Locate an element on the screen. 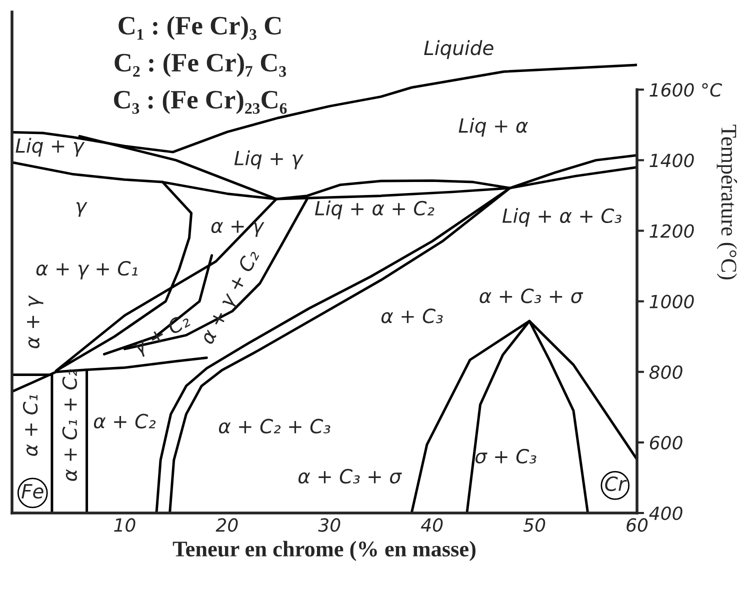 The width and height of the screenshot is (752, 593). annotation: α + γ + C₁ is located at coordinates (87, 270).